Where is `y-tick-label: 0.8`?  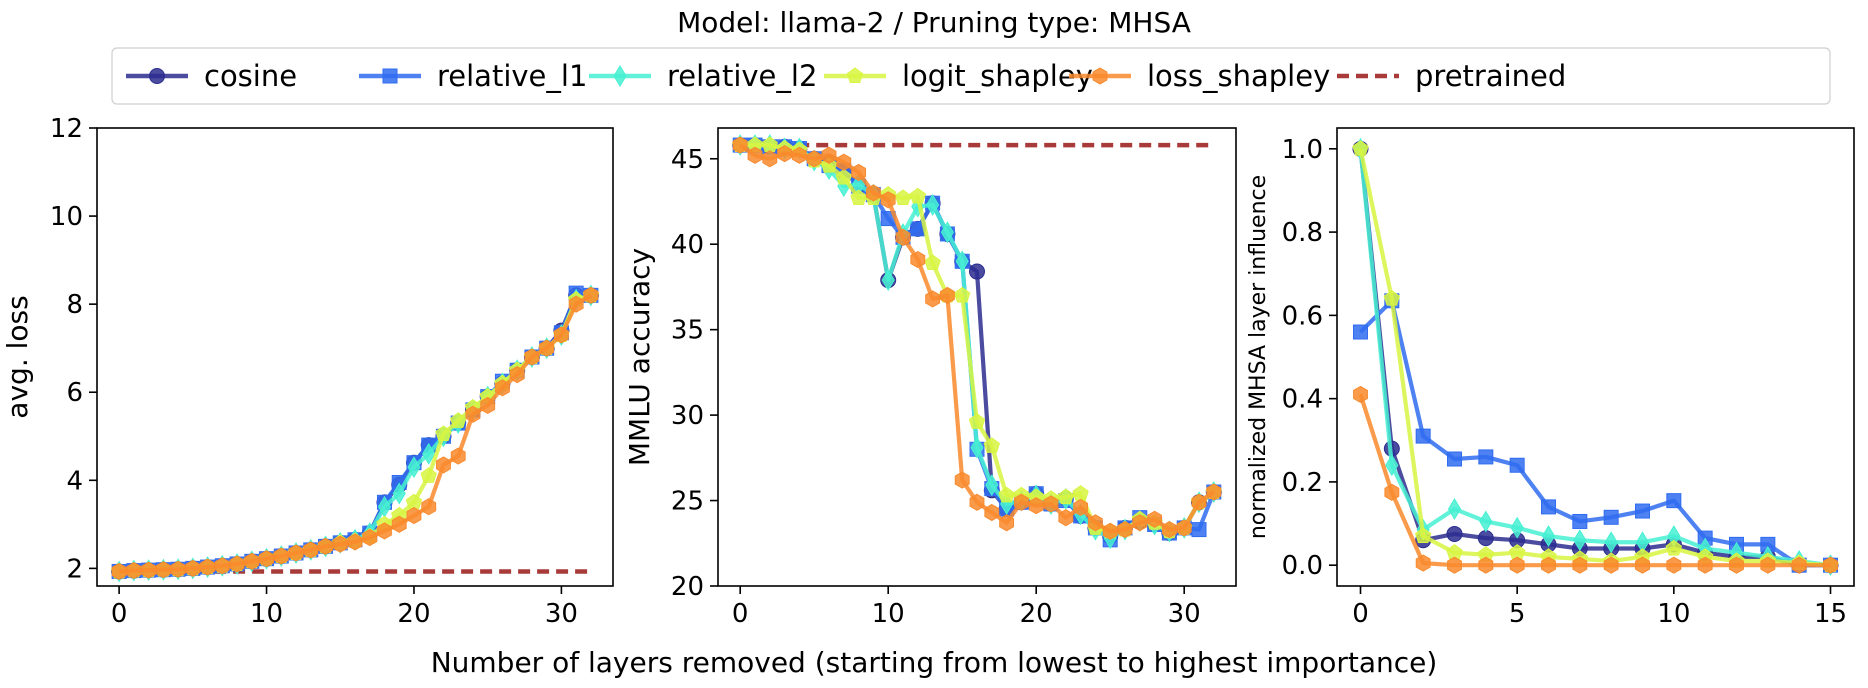 y-tick-label: 0.8 is located at coordinates (1302, 233).